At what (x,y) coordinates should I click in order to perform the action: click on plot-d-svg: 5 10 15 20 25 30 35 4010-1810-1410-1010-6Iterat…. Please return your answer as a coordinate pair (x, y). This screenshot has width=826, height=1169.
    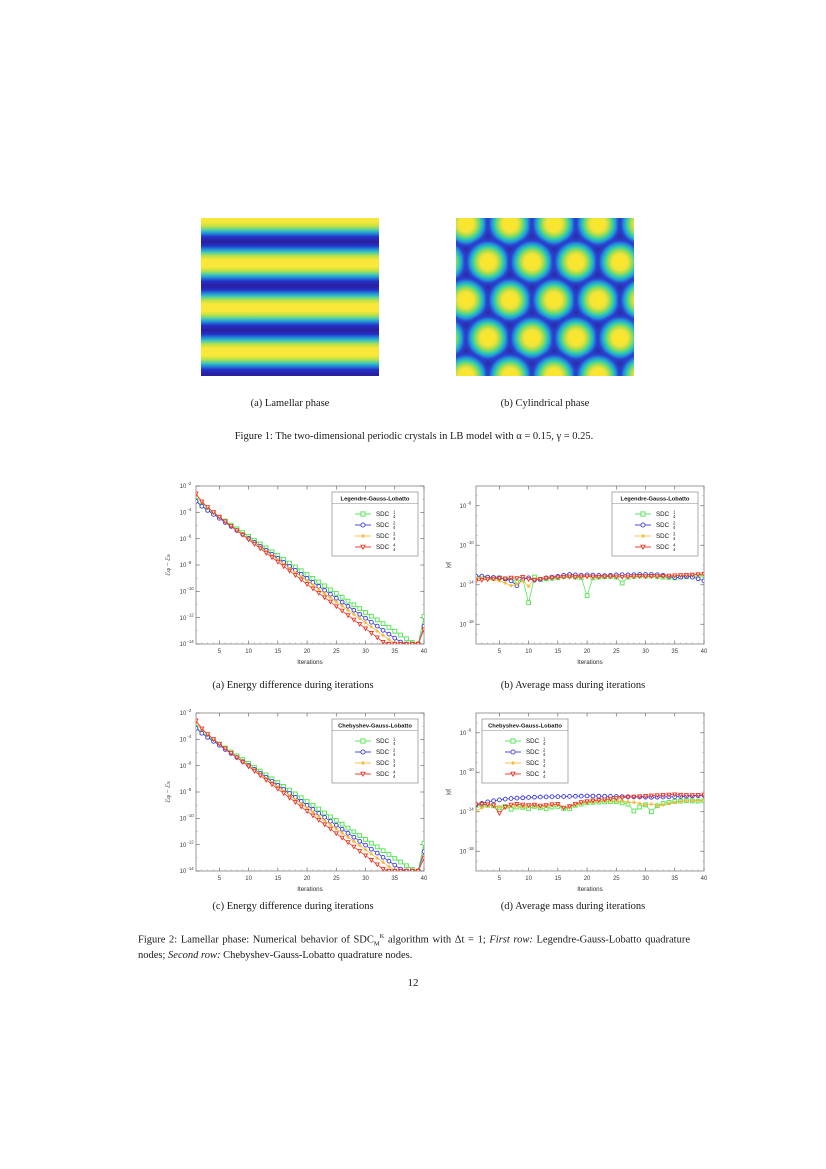
    Looking at the image, I should click on (576, 802).